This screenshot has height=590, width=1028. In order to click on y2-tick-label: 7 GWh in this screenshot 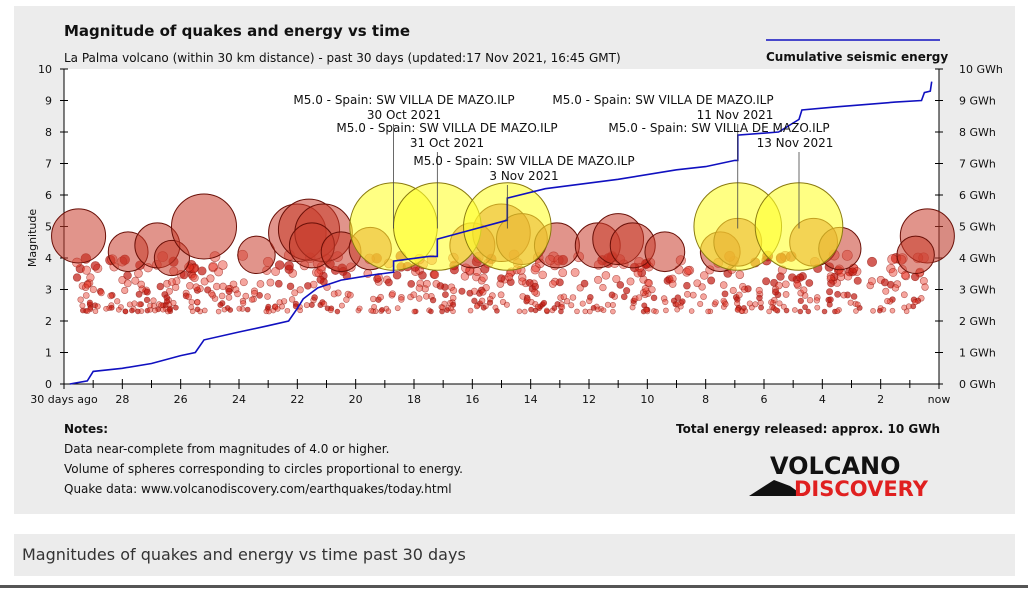, I will do `click(977, 164)`.